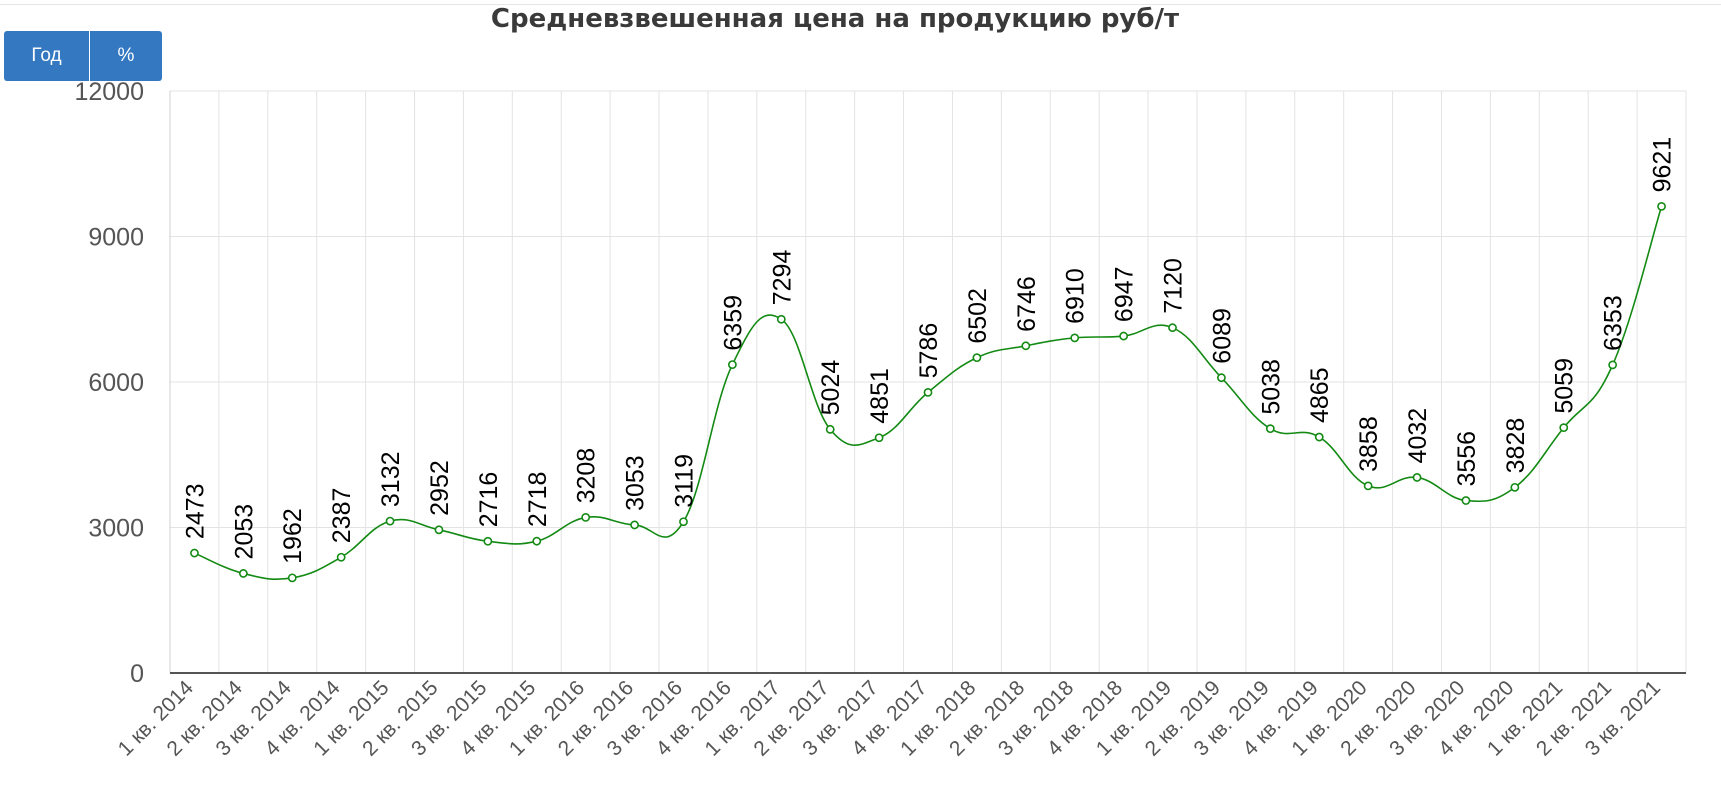 The width and height of the screenshot is (1721, 789). I want to click on data-label: 4032, so click(1418, 436).